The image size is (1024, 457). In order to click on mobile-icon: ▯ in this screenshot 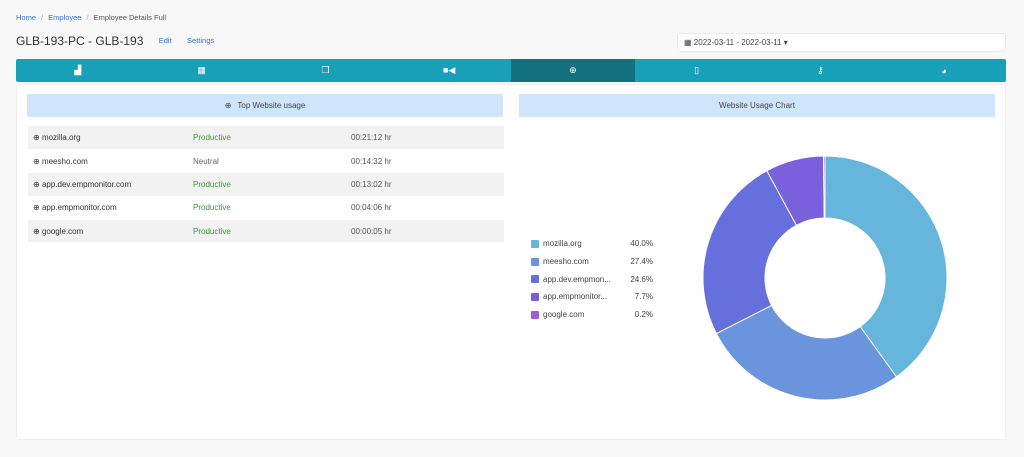, I will do `click(697, 70)`.